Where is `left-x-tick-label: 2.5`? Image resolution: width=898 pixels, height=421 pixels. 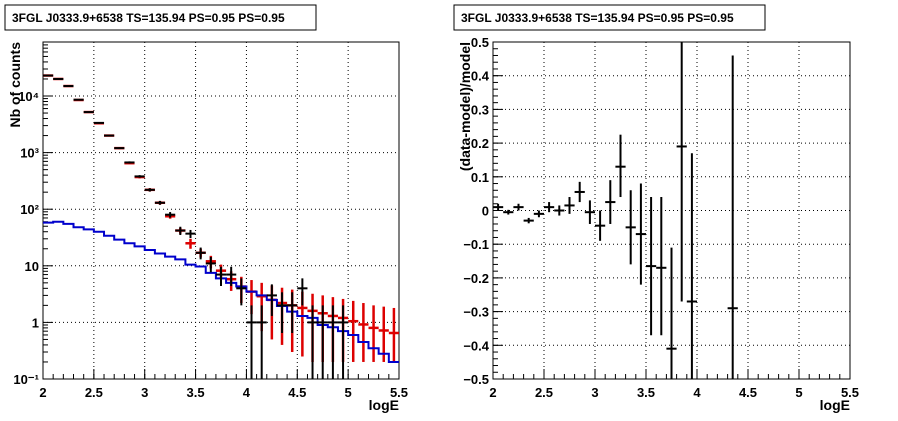
left-x-tick-label: 2.5 is located at coordinates (94, 392).